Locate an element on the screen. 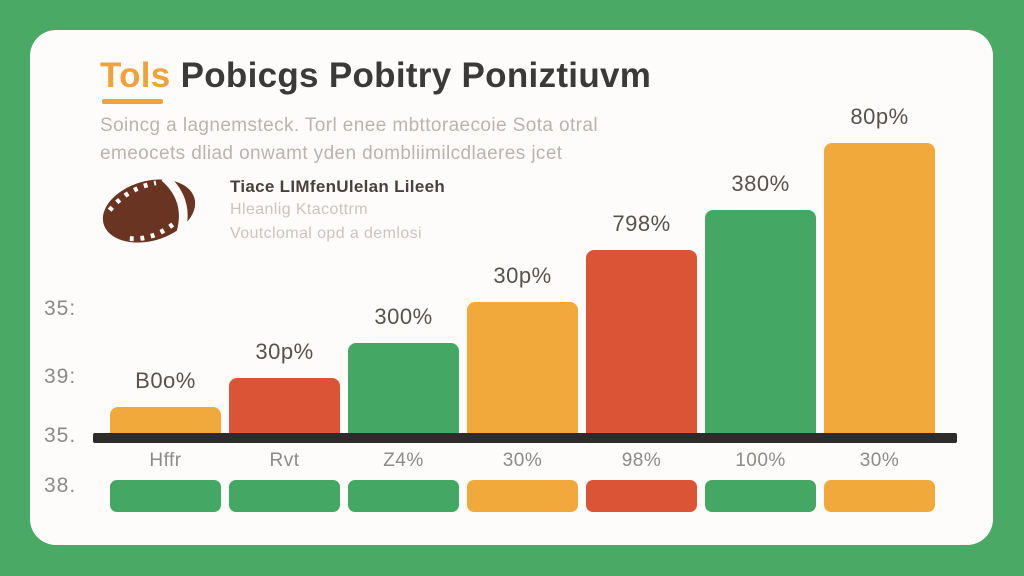  bar-value-label: 300% is located at coordinates (403, 316).